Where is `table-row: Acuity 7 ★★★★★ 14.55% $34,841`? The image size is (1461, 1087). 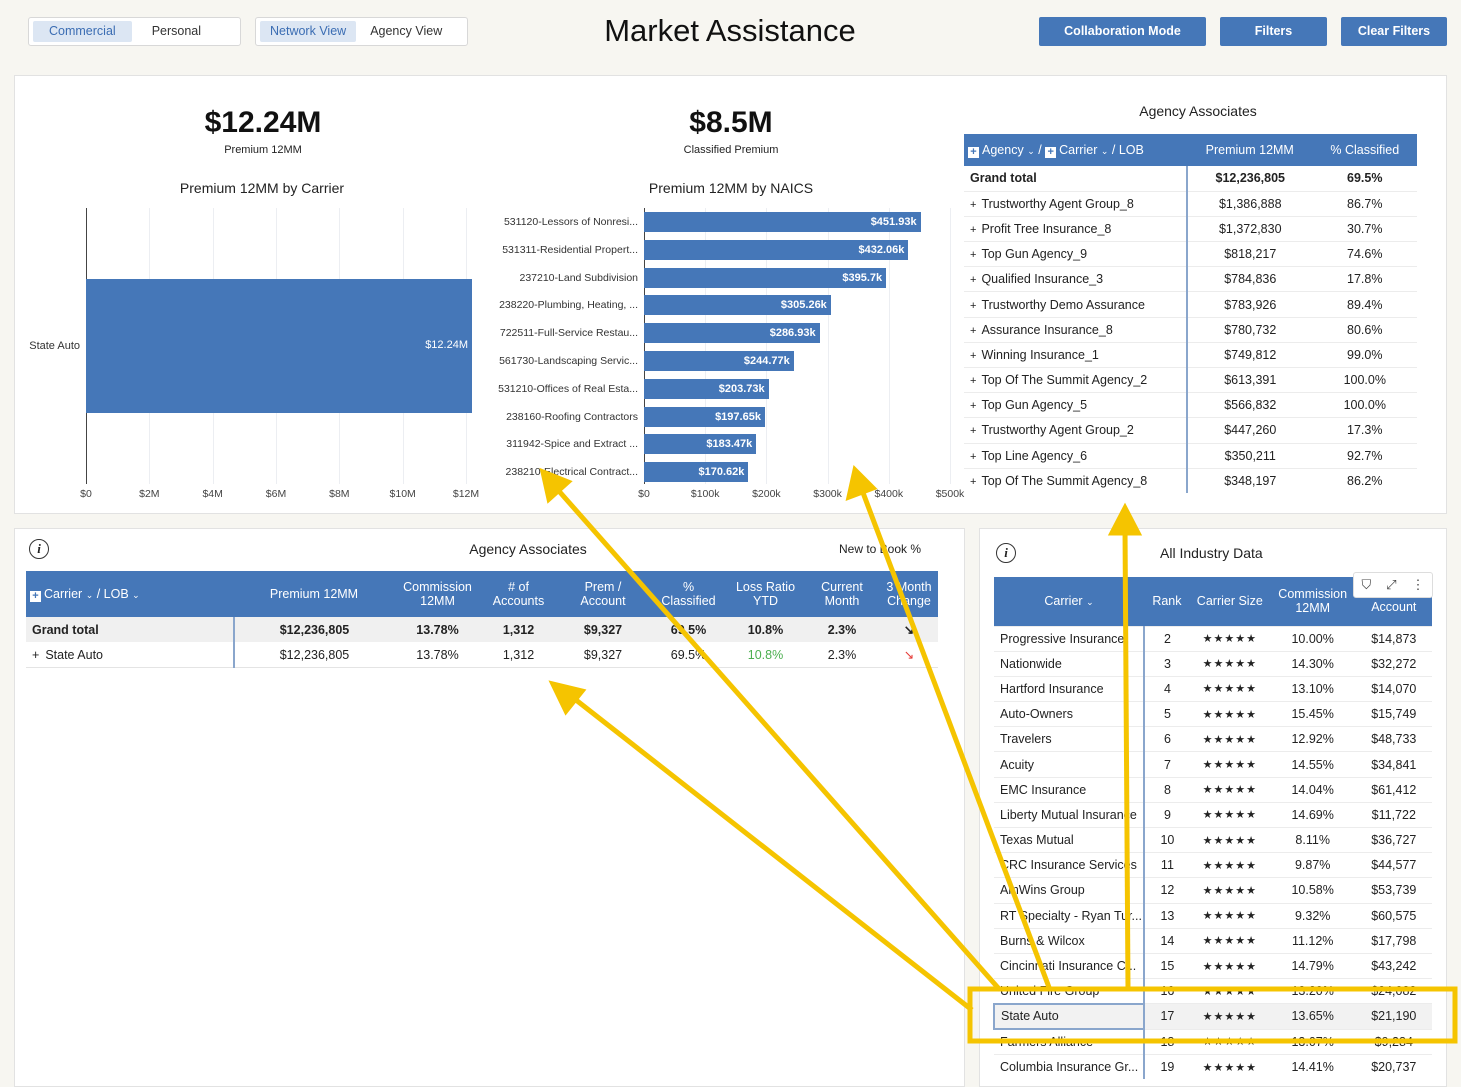 table-row: Acuity 7 ★★★★★ 14.55% $34,841 is located at coordinates (1213, 764).